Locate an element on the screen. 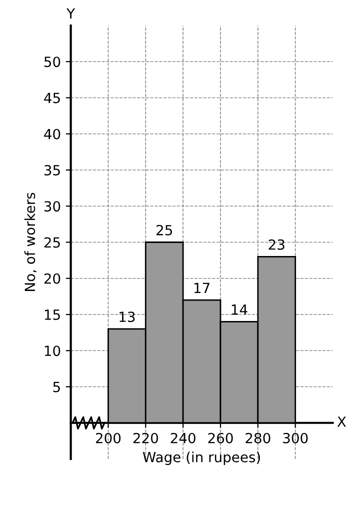  data-label: 23 is located at coordinates (276, 244).